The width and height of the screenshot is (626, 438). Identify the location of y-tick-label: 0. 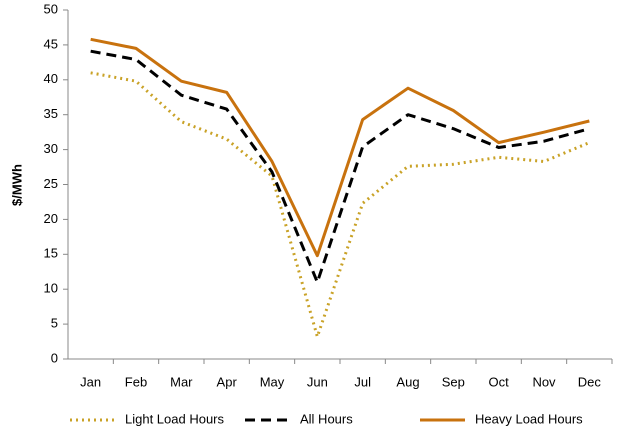
(54, 357).